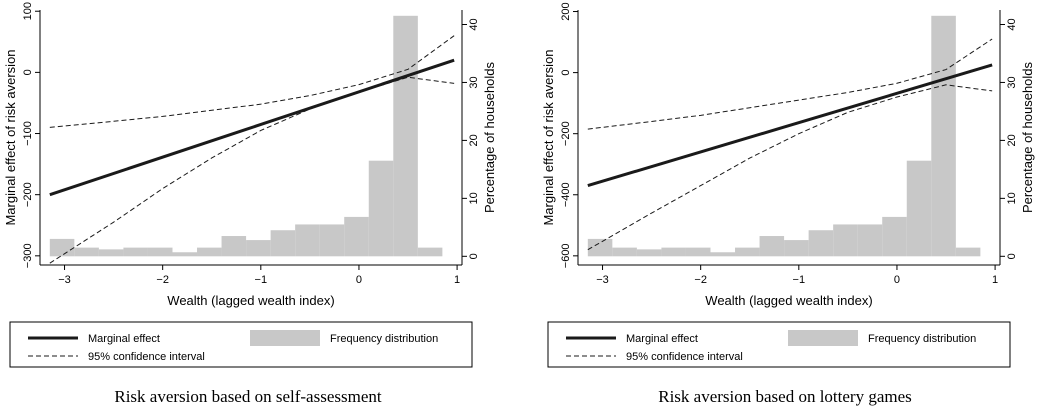  What do you see at coordinates (566, 194) in the screenshot?
I see `y-tick-label: −400` at bounding box center [566, 194].